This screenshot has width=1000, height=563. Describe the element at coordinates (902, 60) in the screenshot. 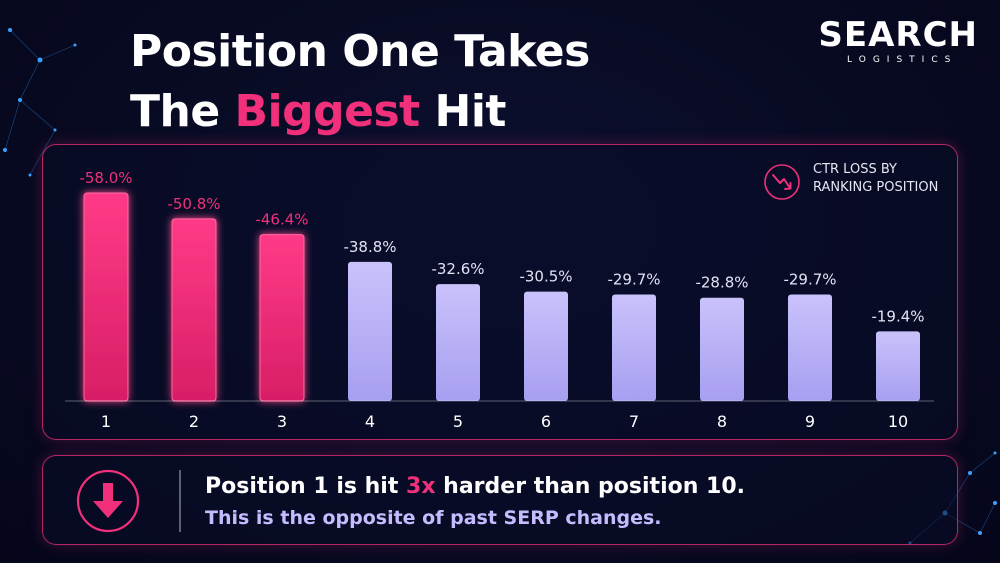

I see `brand-tagline: LOGISTICS` at that location.